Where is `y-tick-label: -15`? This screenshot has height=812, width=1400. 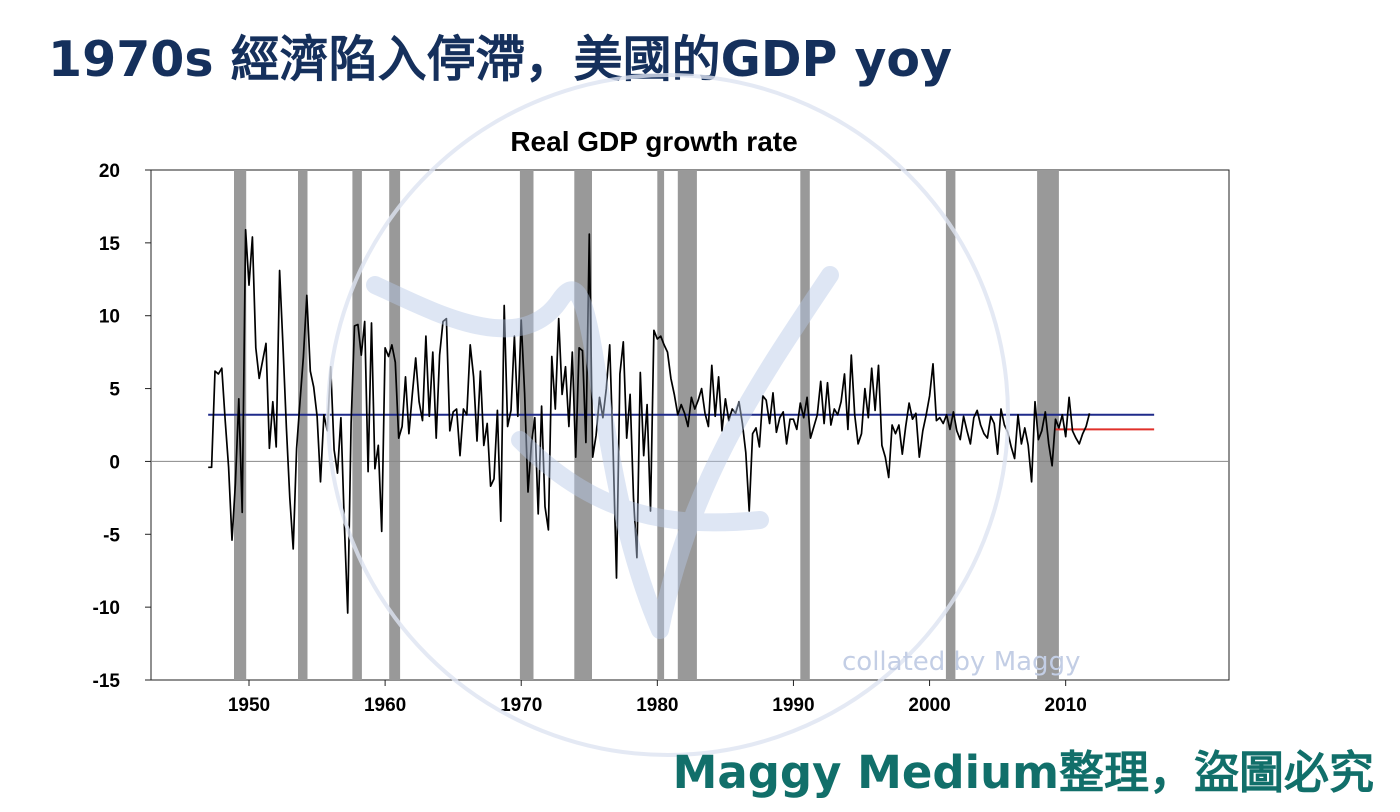
y-tick-label: -15 is located at coordinates (107, 681).